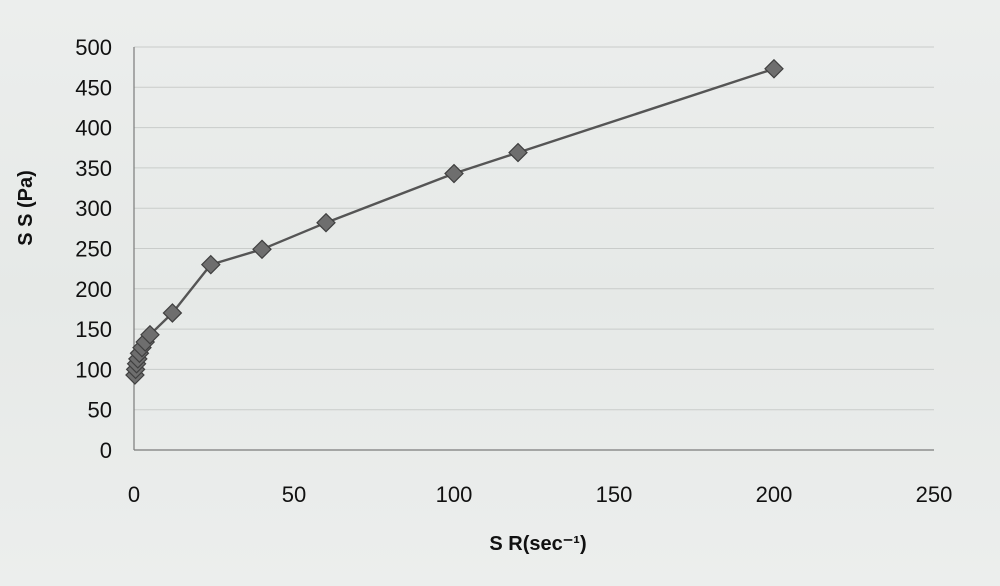 The height and width of the screenshot is (586, 1000). What do you see at coordinates (106, 450) in the screenshot?
I see `y-tick-label: 0` at bounding box center [106, 450].